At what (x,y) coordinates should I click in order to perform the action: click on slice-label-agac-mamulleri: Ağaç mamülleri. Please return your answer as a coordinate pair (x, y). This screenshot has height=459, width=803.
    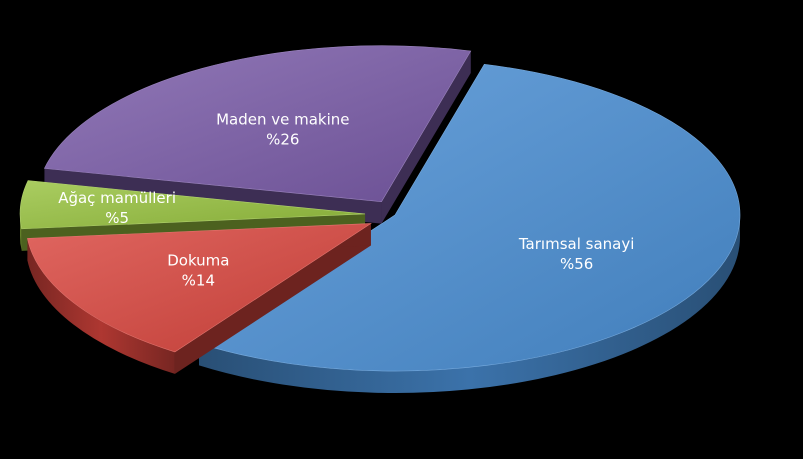
    Looking at the image, I should click on (117, 198).